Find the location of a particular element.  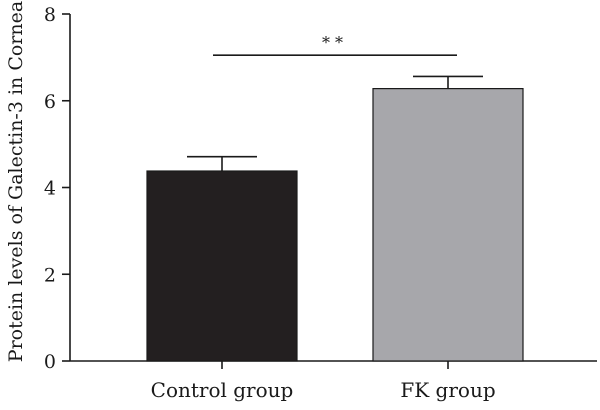

y-ticks: 0 2 4 6 8 is located at coordinates (57, 188).